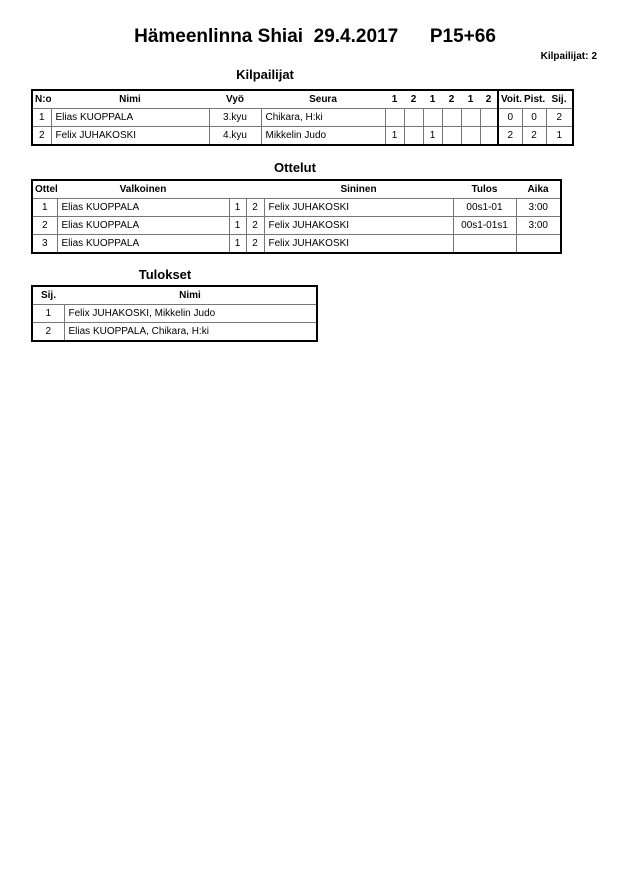 The width and height of the screenshot is (630, 891). I want to click on table-row: 1 Elias KUOPPALA 3.kyu Chikara, H:ki 0 0 2, so click(302, 117).